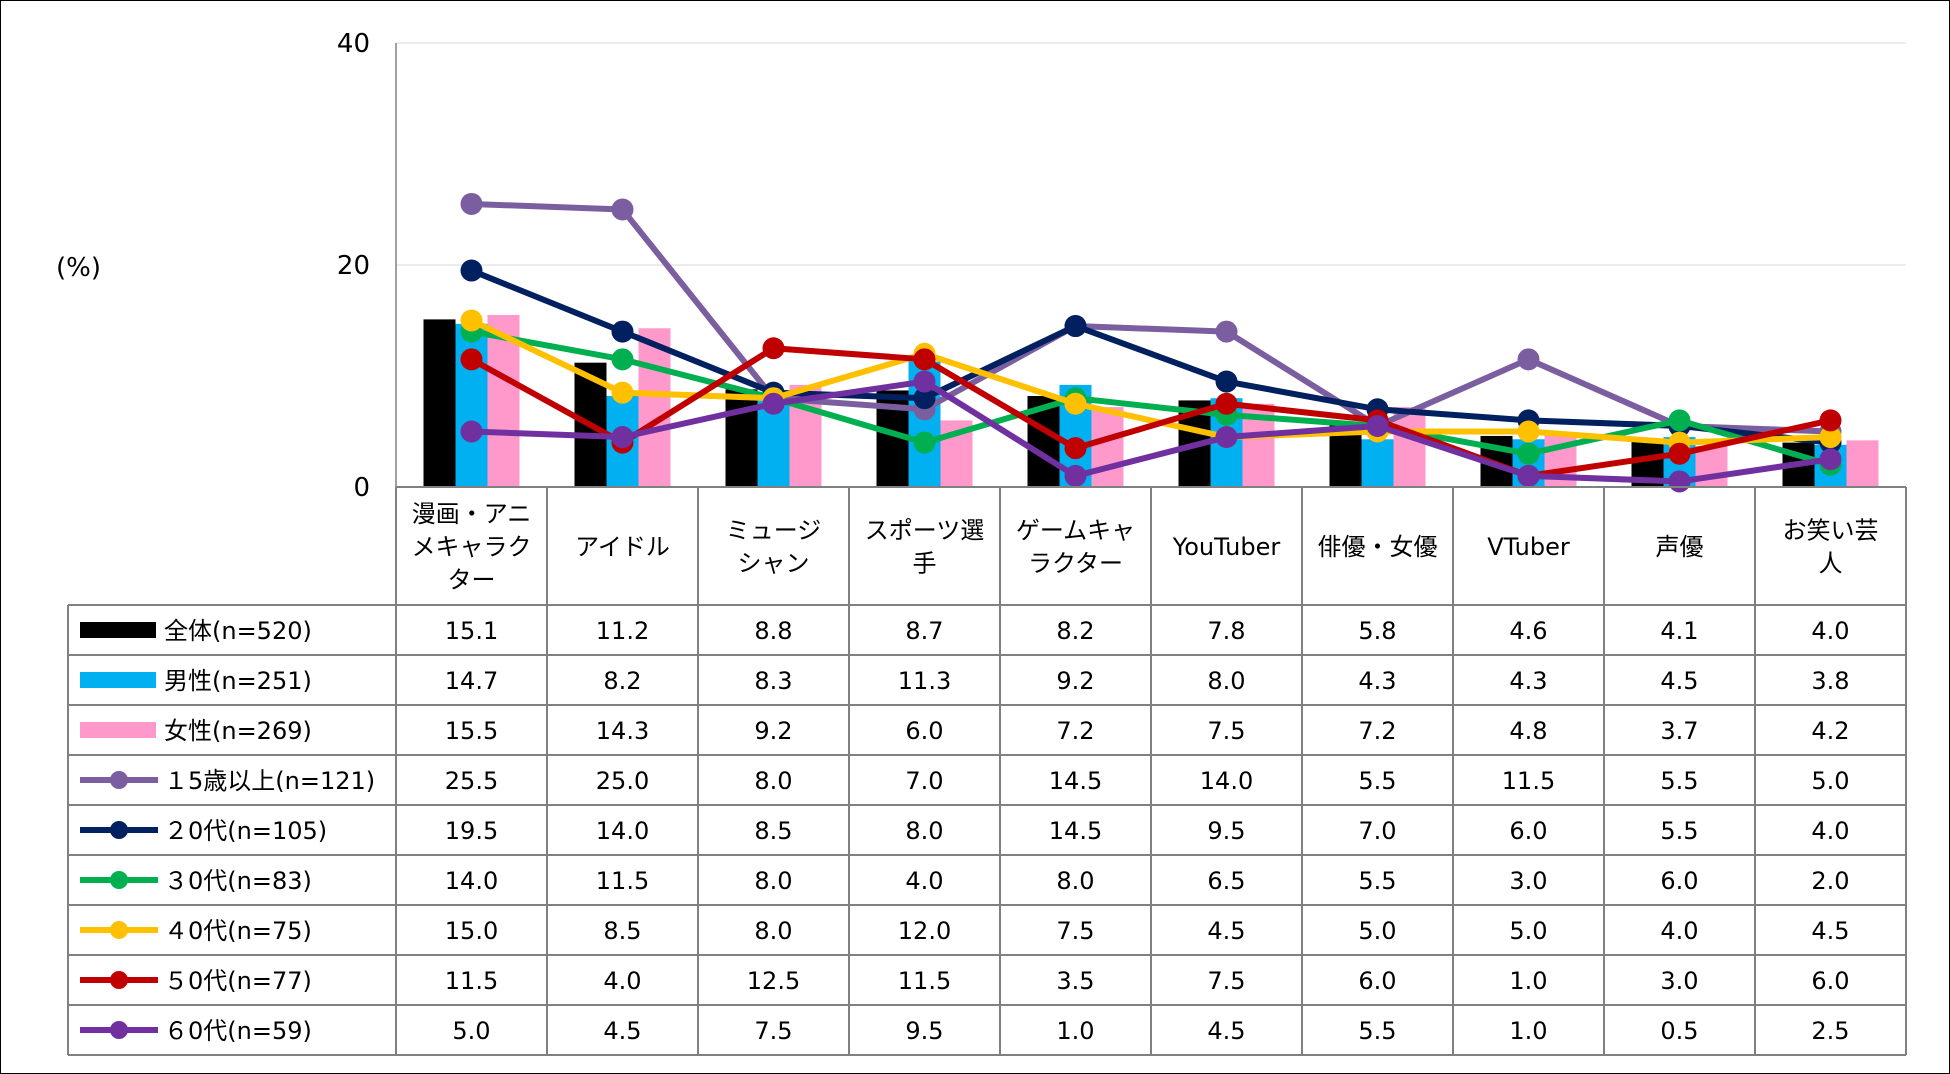 Image resolution: width=1950 pixels, height=1074 pixels. What do you see at coordinates (1679, 731) in the screenshot?
I see `table-cell: 3.7` at bounding box center [1679, 731].